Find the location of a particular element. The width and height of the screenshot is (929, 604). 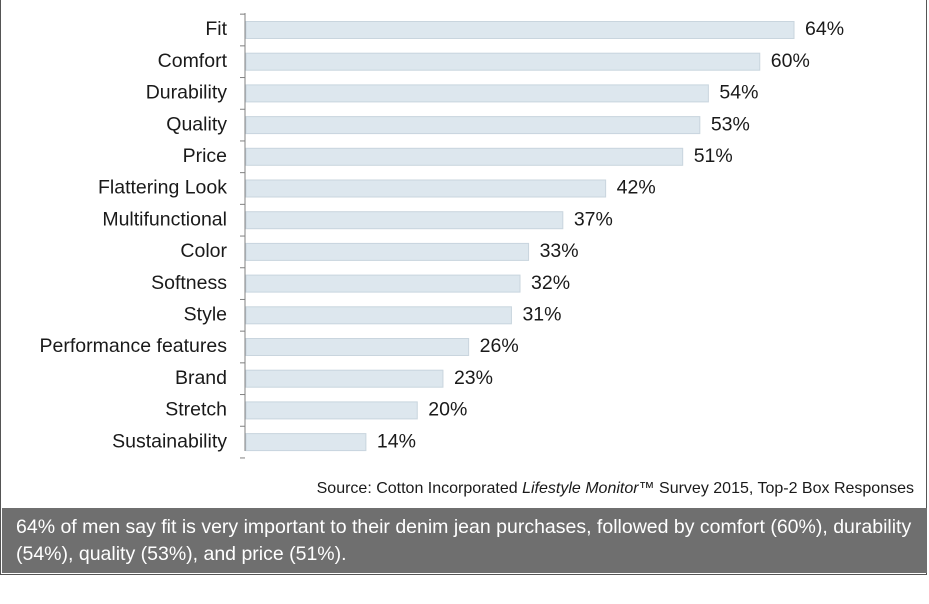

data-label: 33% is located at coordinates (559, 251).